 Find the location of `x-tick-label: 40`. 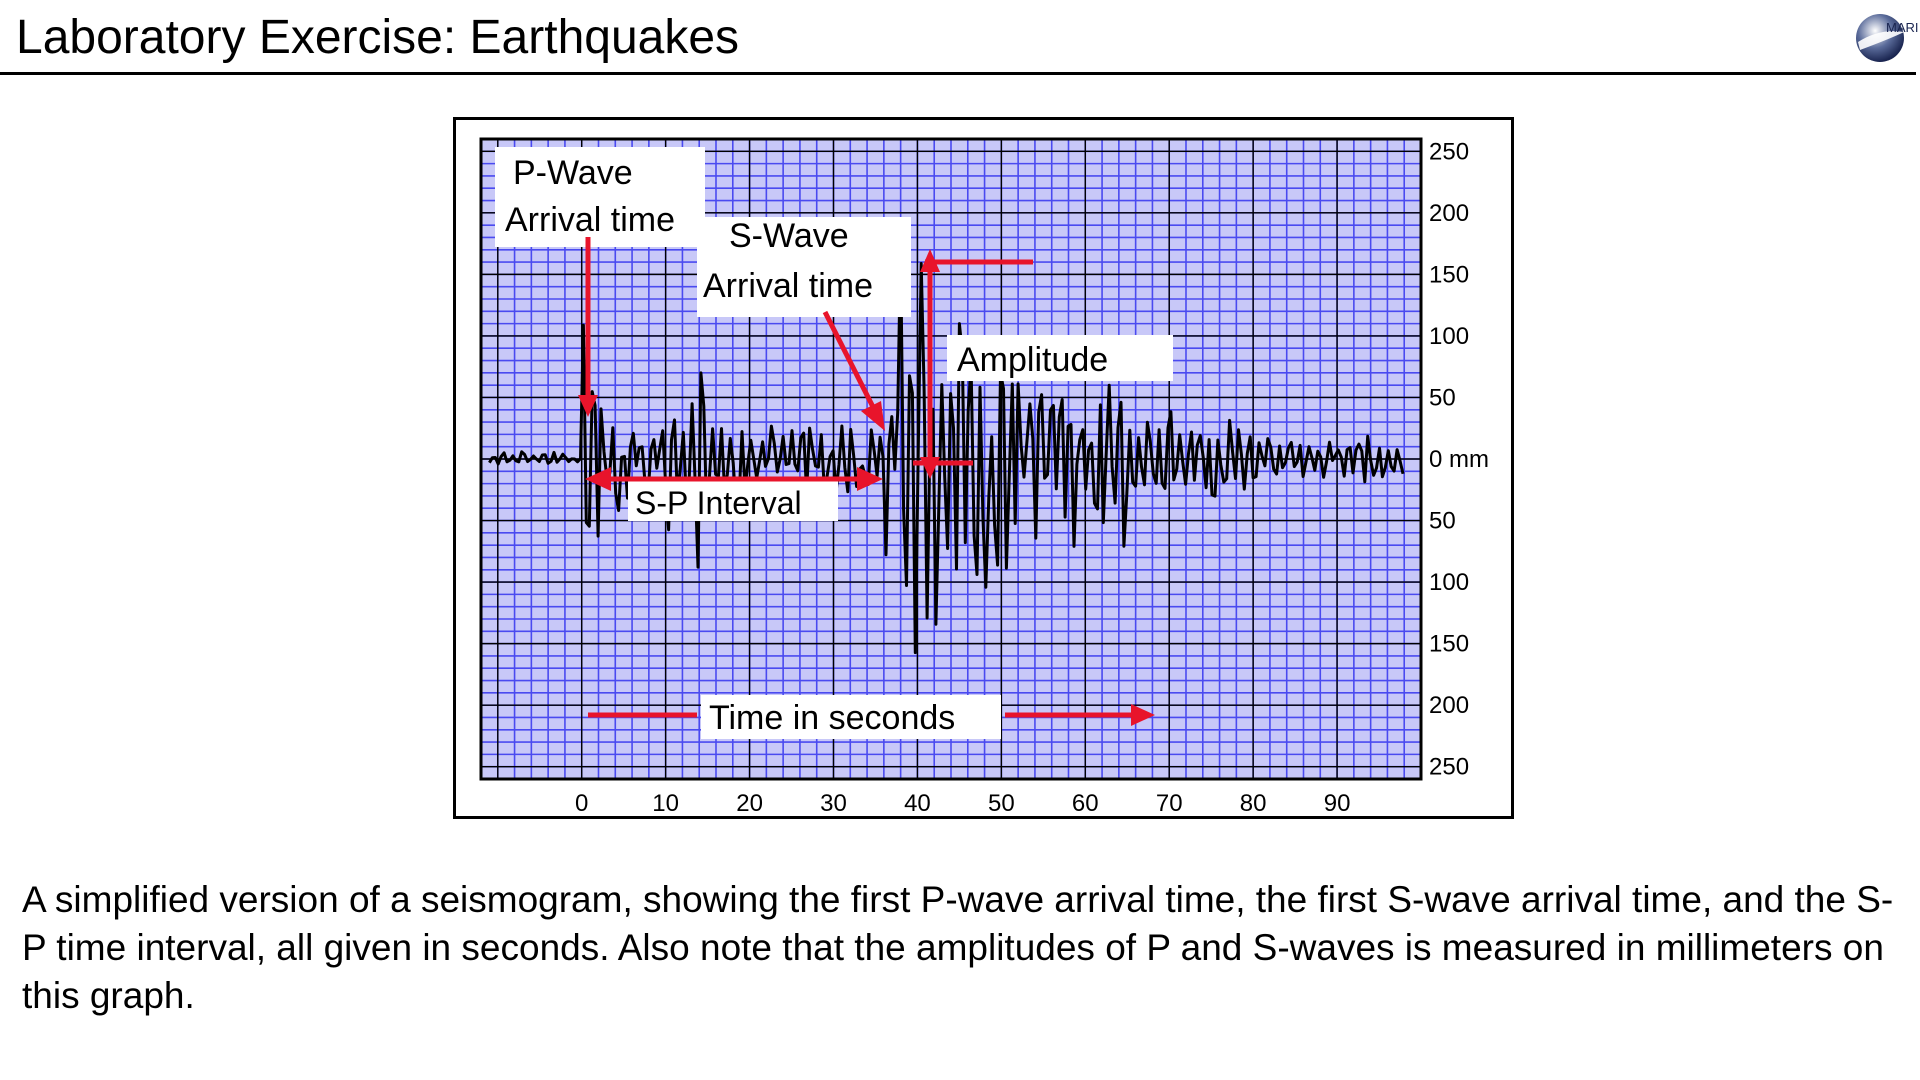

x-tick-label: 40 is located at coordinates (917, 803).